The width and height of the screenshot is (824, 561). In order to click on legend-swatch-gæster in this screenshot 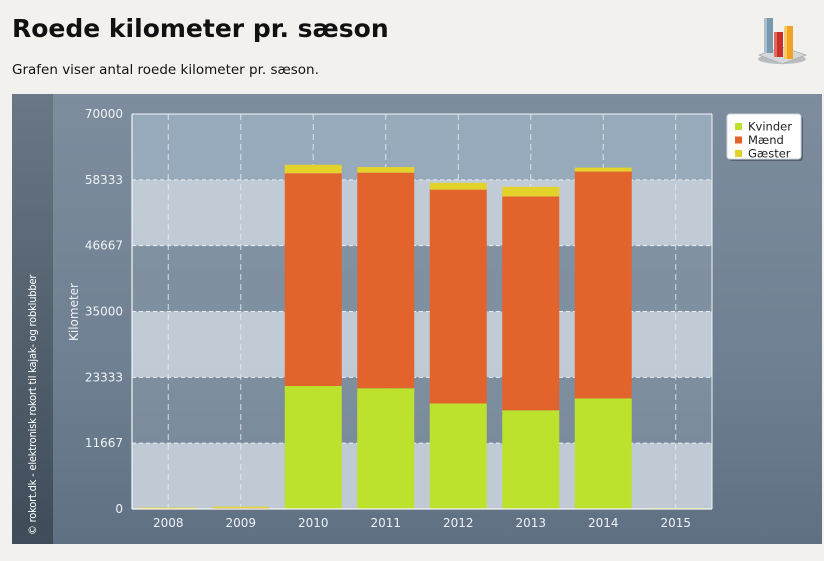, I will do `click(738, 153)`.